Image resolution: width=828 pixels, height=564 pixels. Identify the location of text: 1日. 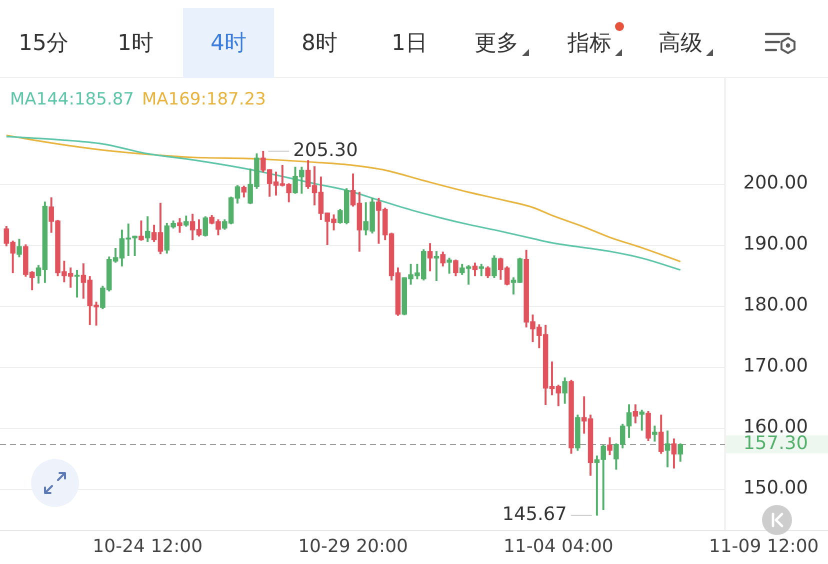
(410, 44).